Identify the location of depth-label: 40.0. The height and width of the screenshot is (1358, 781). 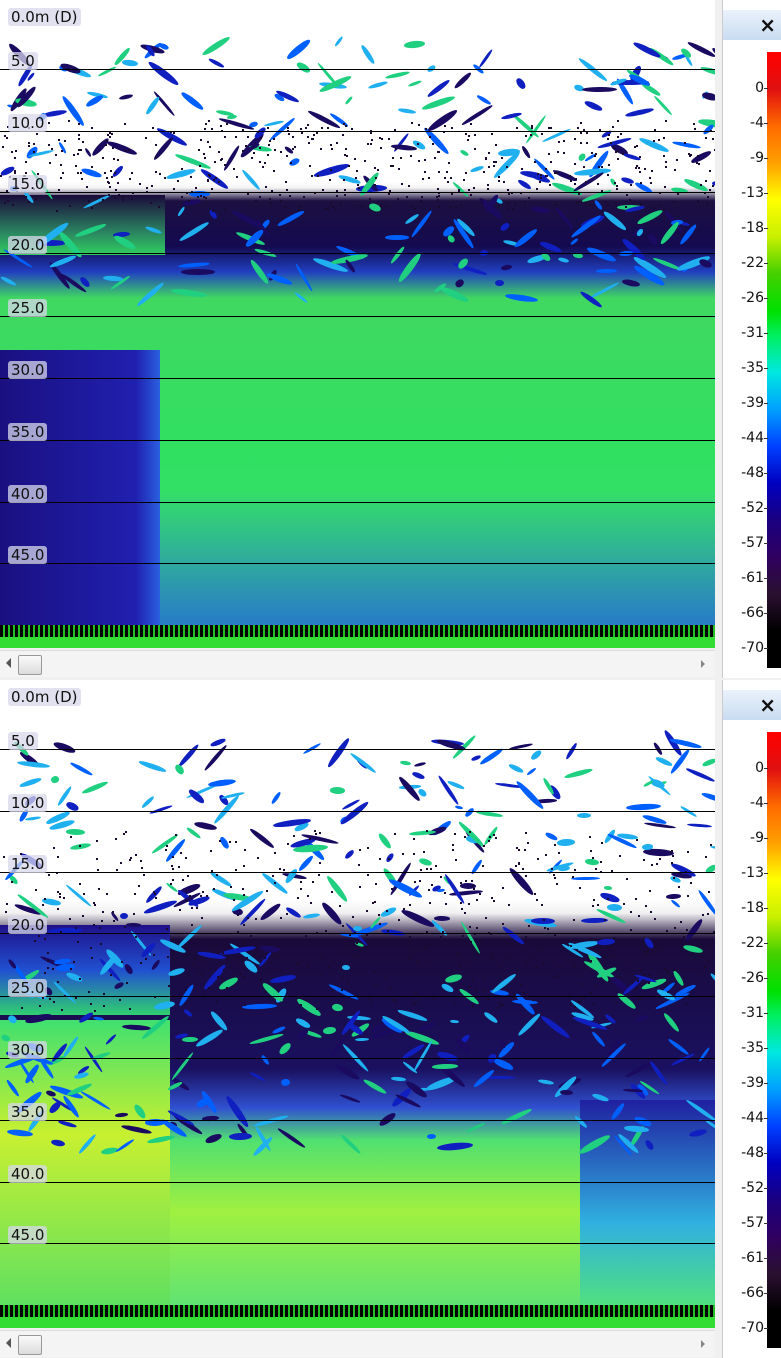
(27, 494).